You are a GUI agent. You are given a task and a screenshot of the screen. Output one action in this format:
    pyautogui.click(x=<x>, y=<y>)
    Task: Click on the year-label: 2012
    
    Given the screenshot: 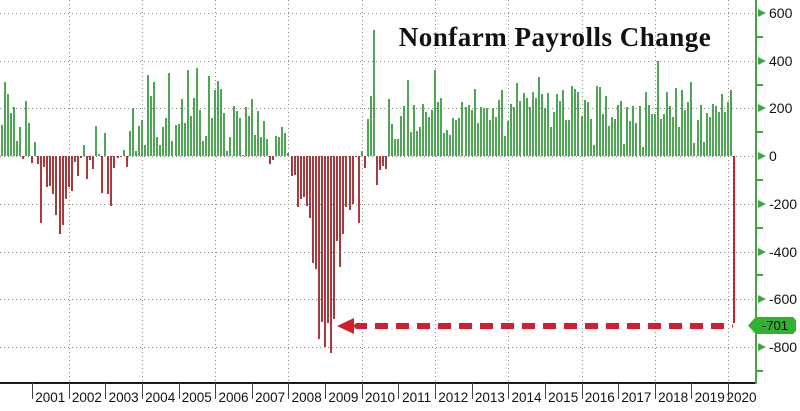 What is the action you would take?
    pyautogui.click(x=453, y=397)
    